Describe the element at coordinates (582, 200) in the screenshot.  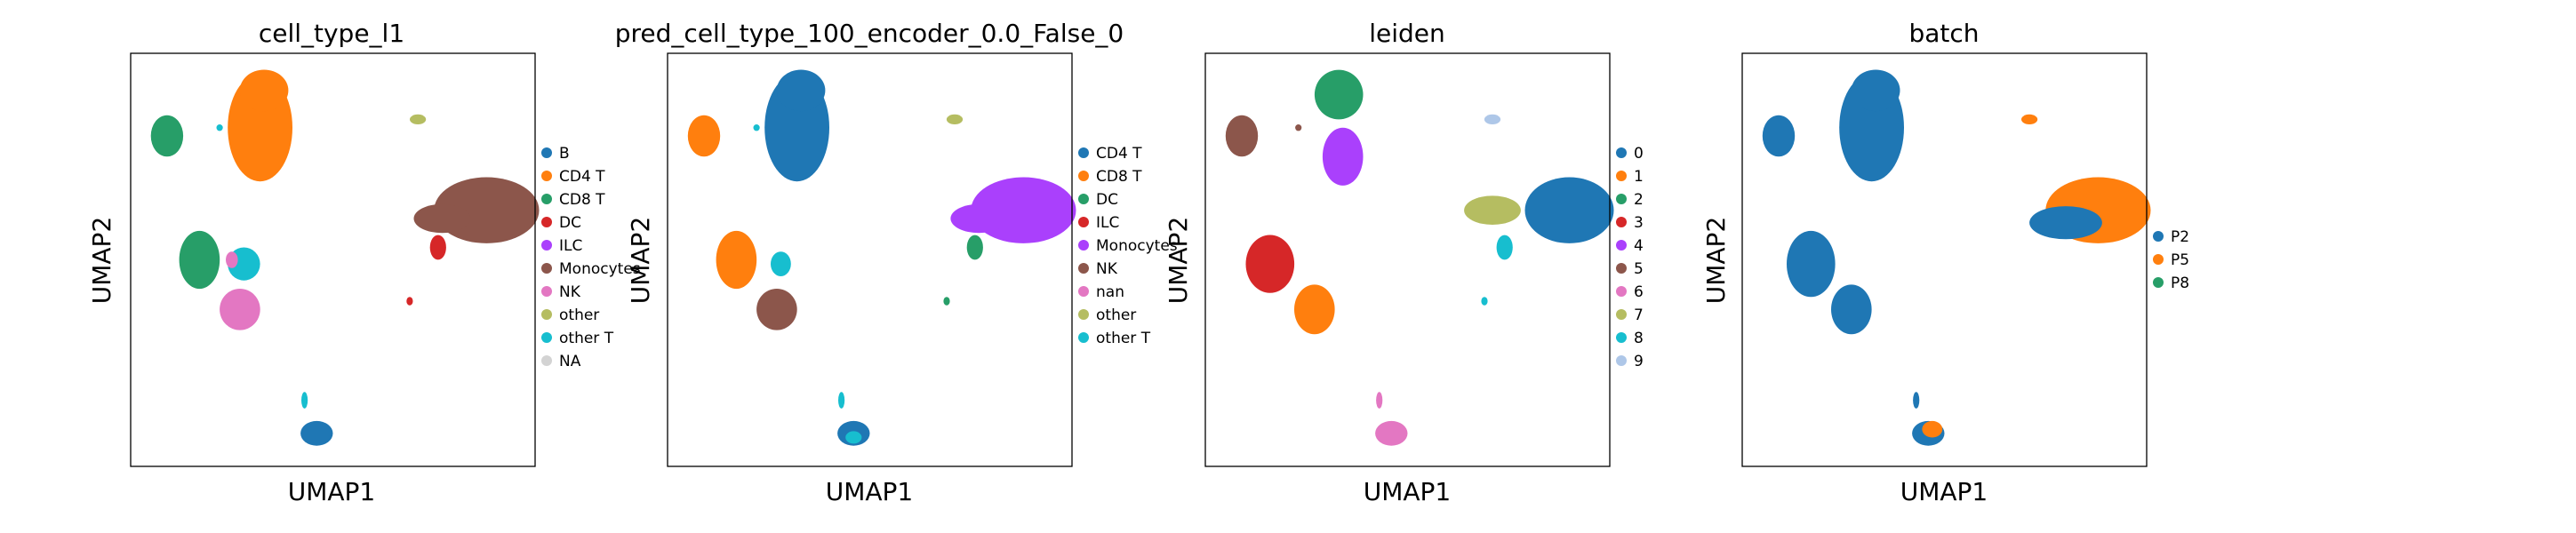
I see `legend-label: CD8 T` at that location.